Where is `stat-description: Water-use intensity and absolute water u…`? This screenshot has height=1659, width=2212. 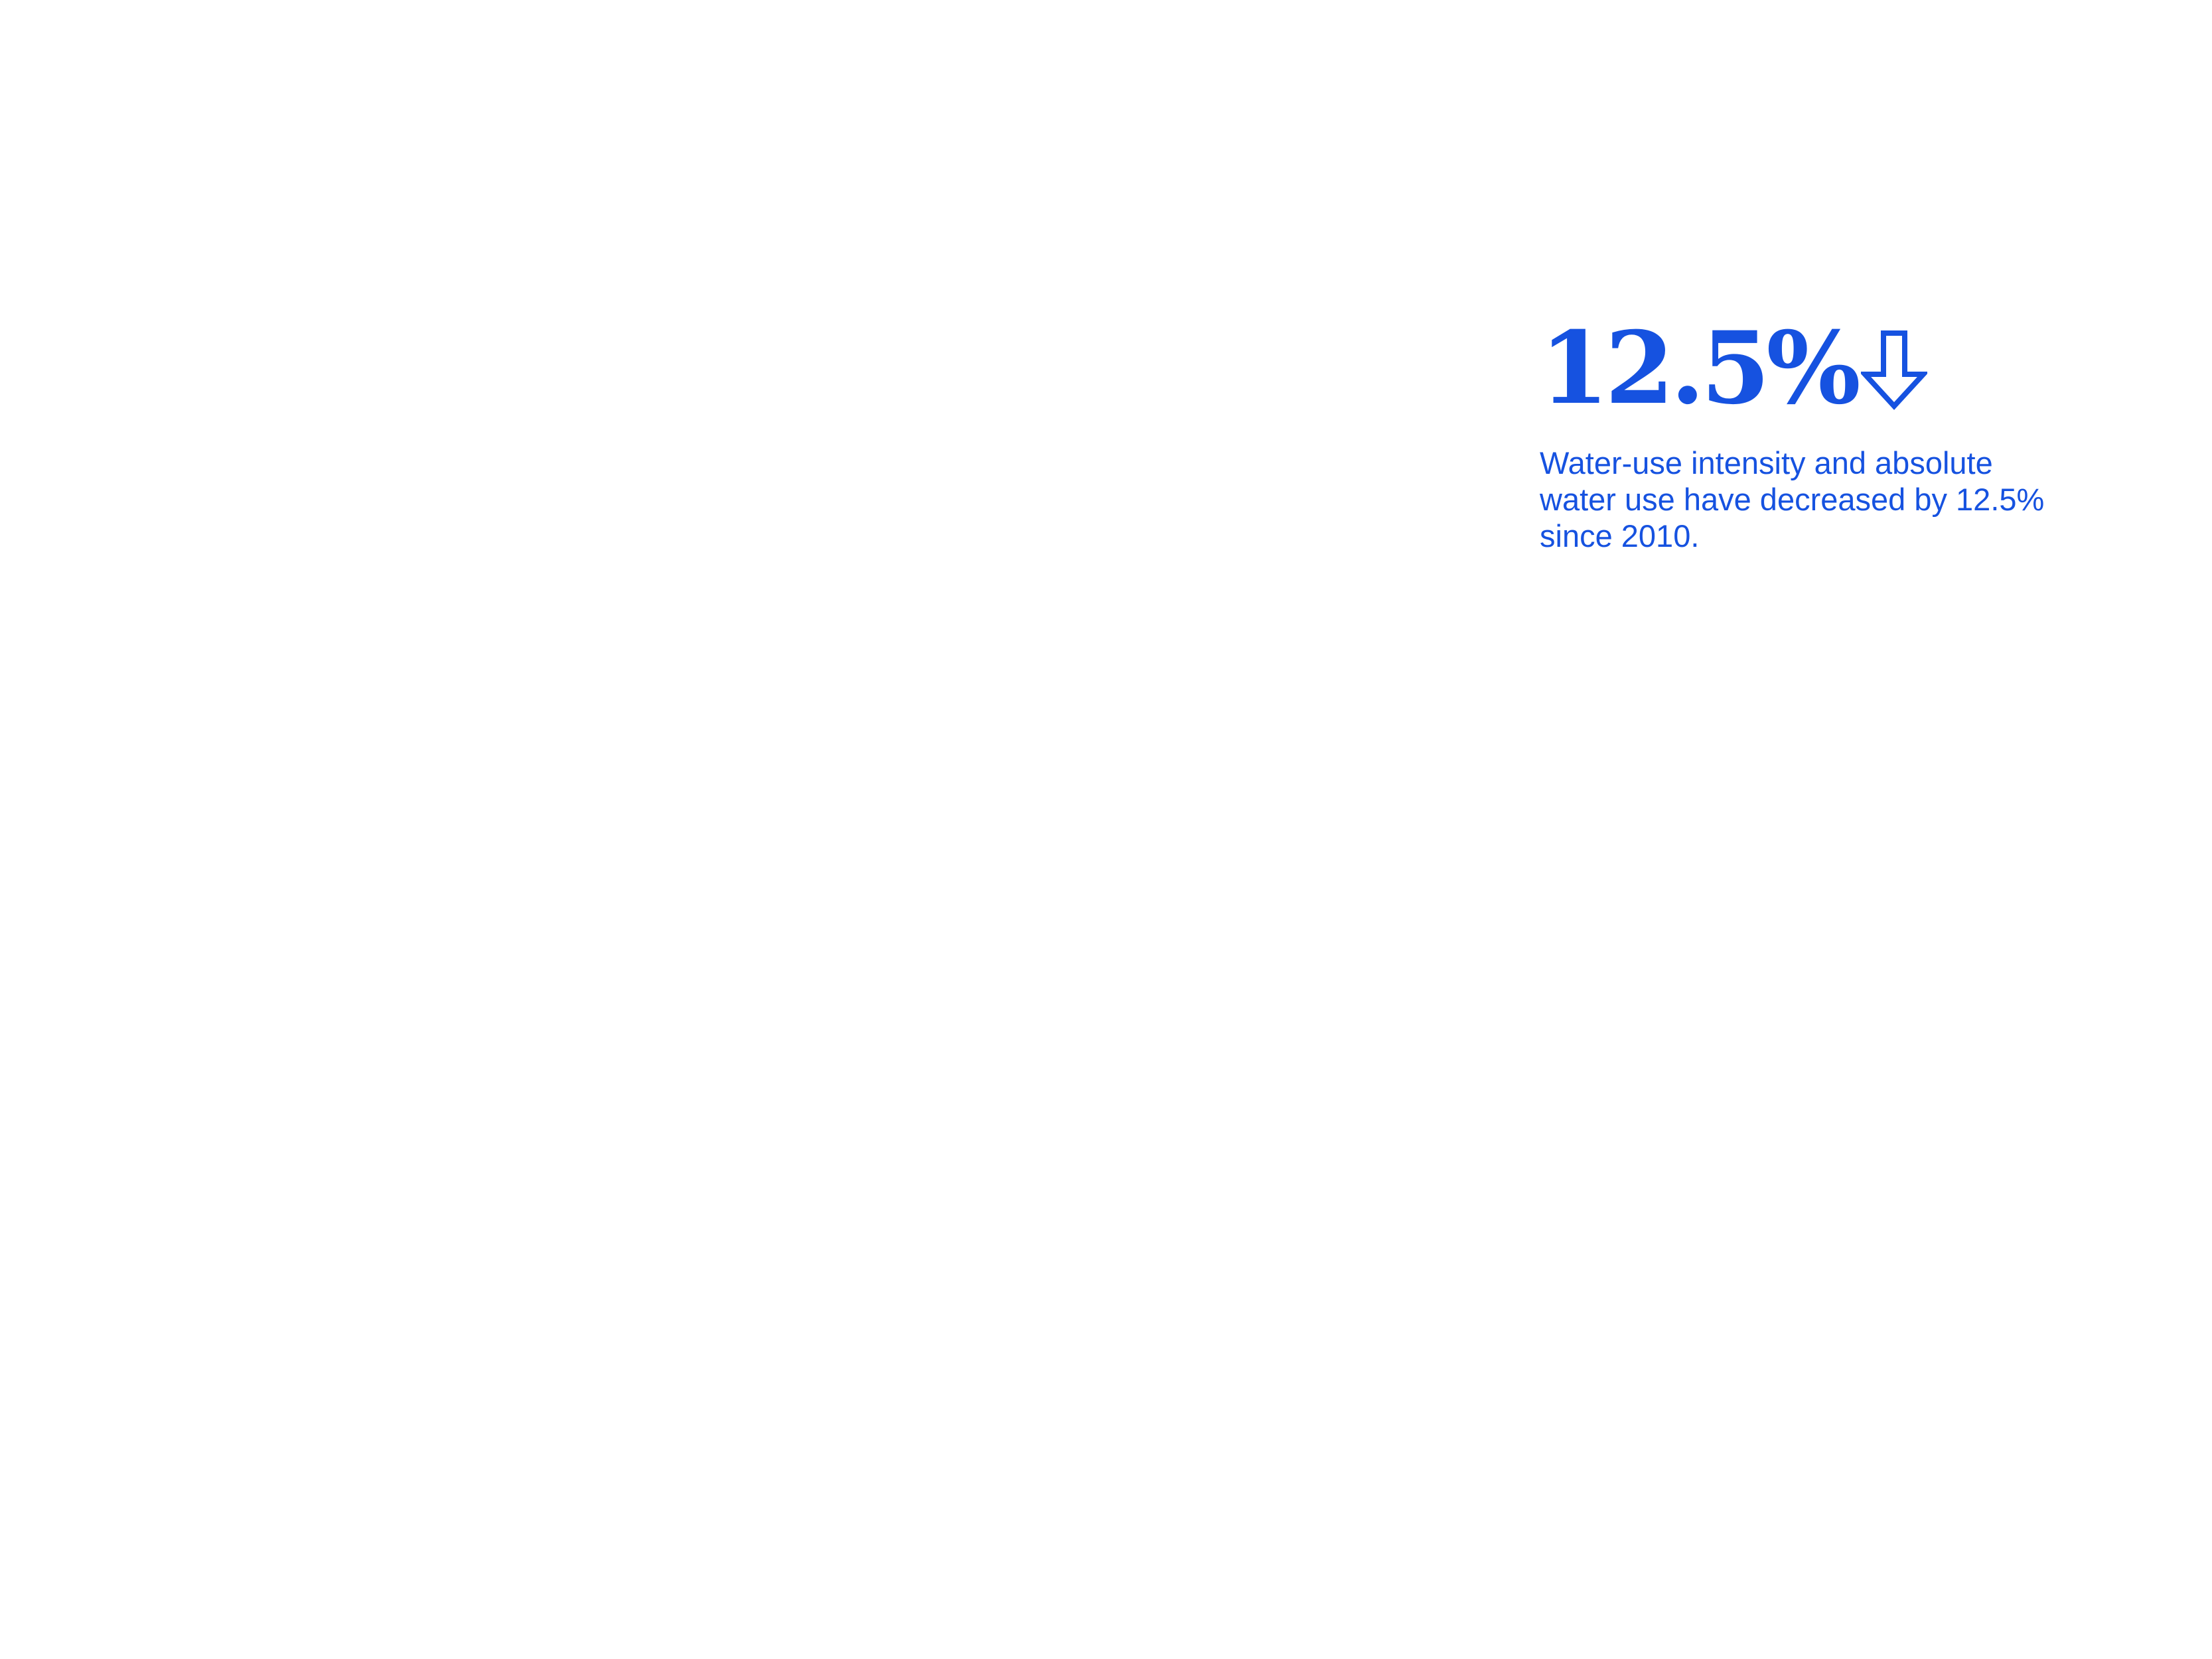 stat-description: Water-use intensity and absolute water u… is located at coordinates (1793, 499).